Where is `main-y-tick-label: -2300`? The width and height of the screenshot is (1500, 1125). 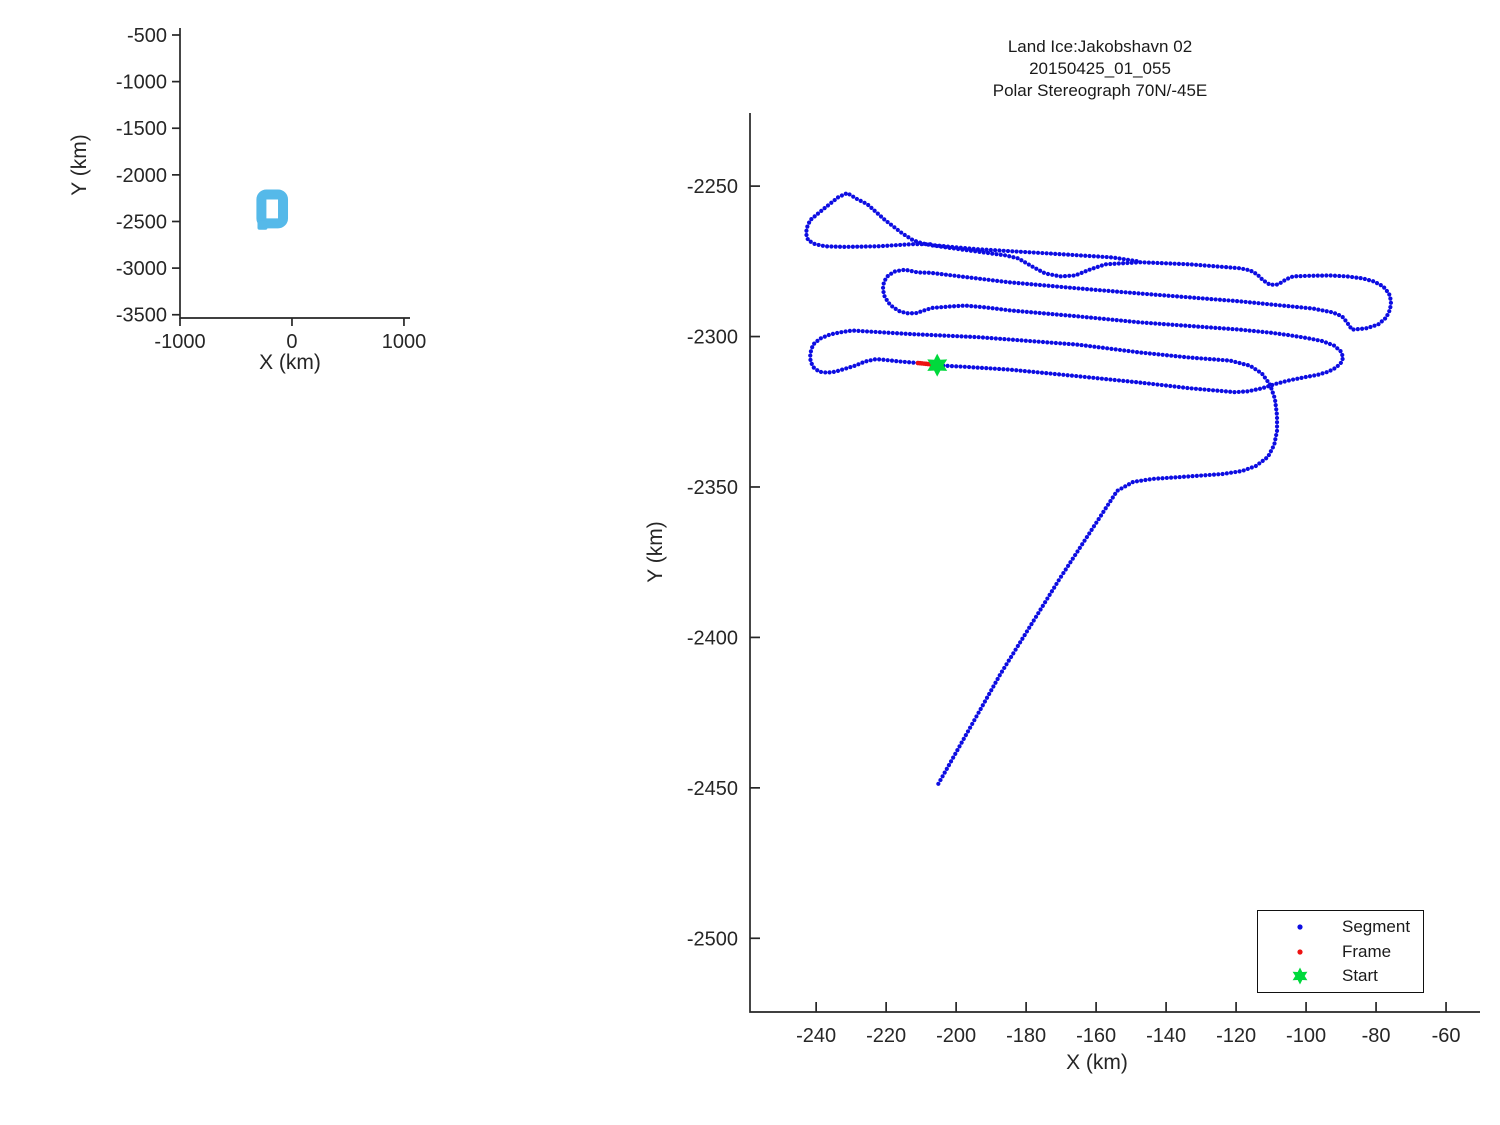 main-y-tick-label: -2300 is located at coordinates (712, 338).